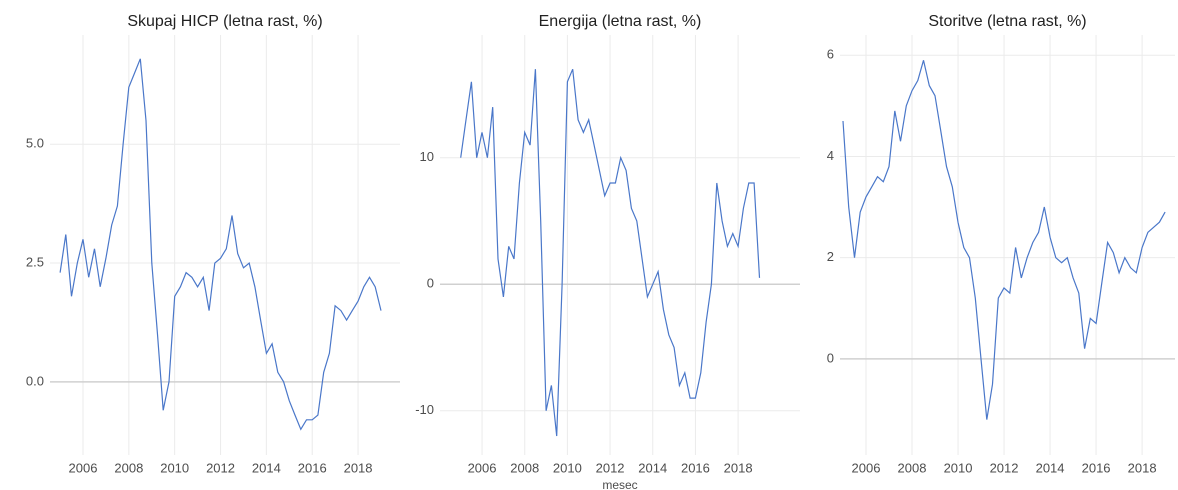 This screenshot has height=490, width=1178. Describe the element at coordinates (424, 409) in the screenshot. I see `y-tick-label: -10` at that location.